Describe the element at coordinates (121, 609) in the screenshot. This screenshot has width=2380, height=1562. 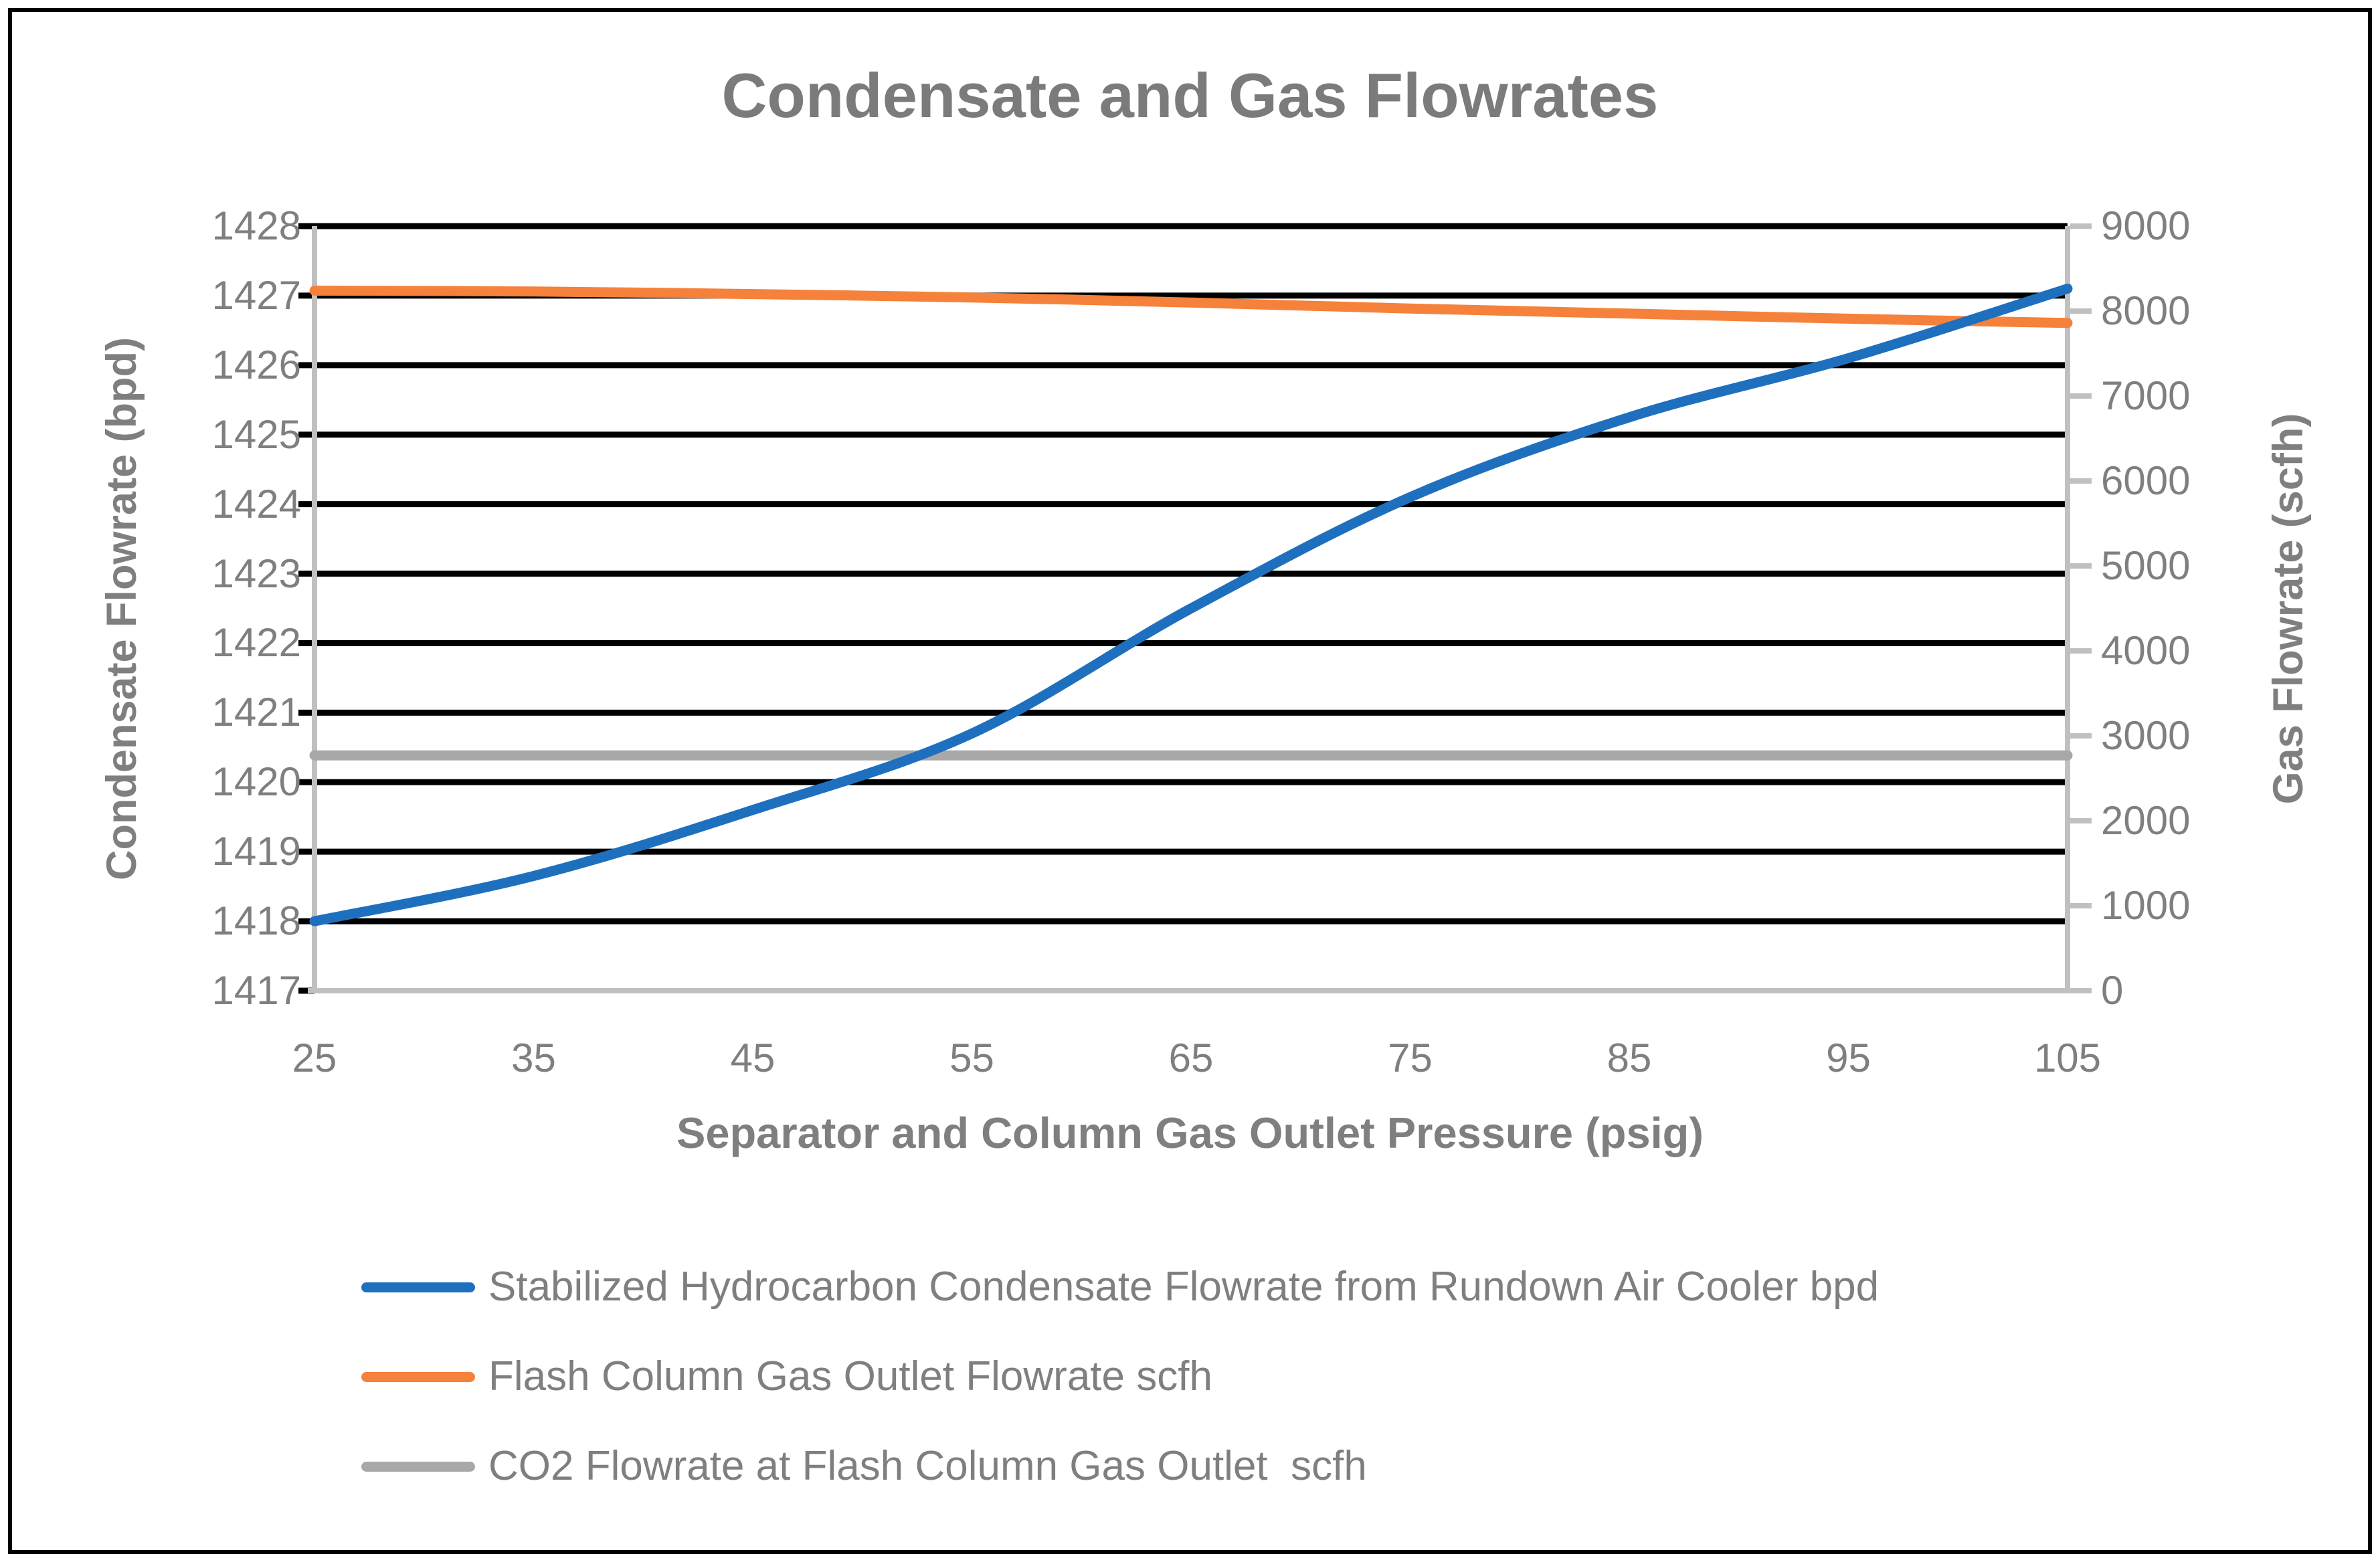
I see `left-axis-title: Condensate Flowrate (bpd)` at that location.